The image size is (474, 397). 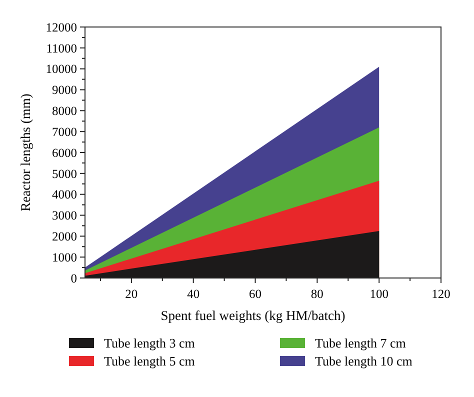 What do you see at coordinates (131, 294) in the screenshot?
I see `x-tick-label: 20` at bounding box center [131, 294].